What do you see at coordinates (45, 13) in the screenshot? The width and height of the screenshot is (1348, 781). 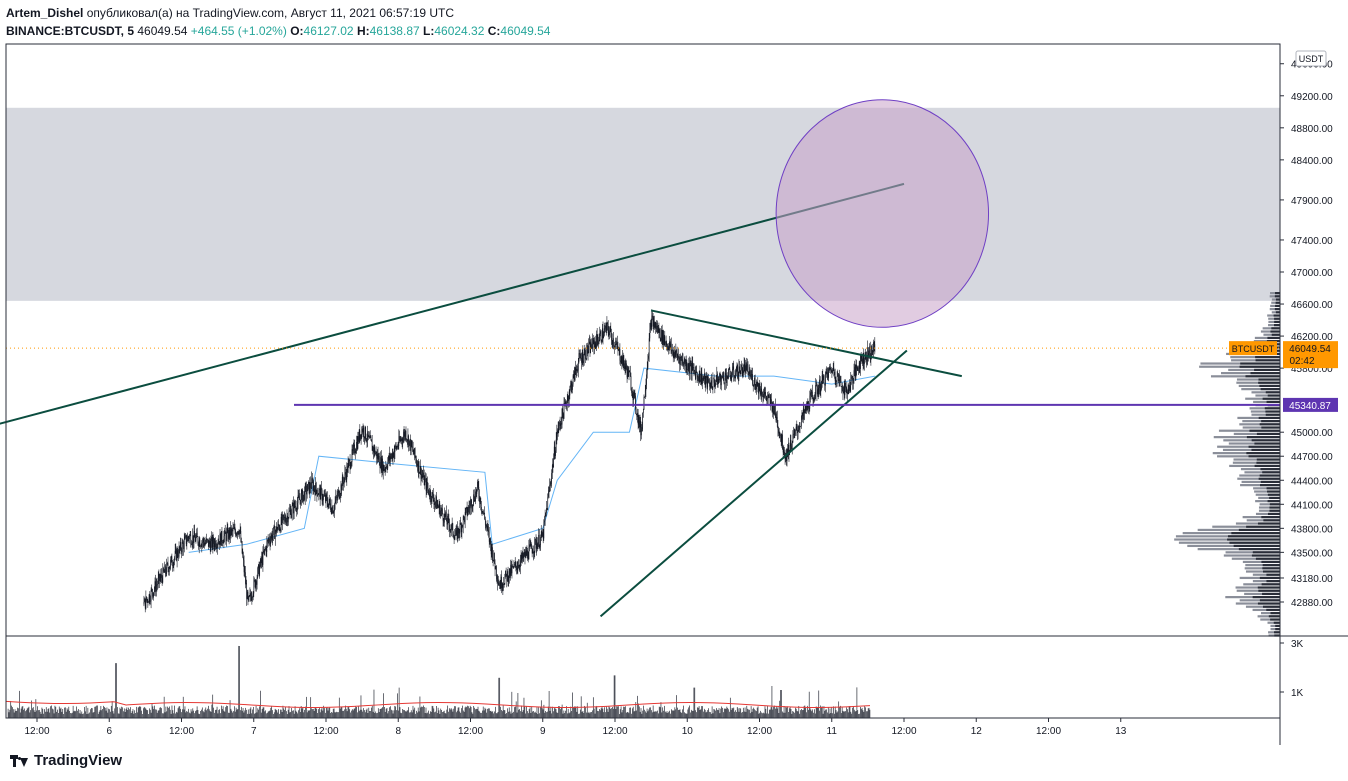 I see `author-name: Artem_Dishel` at bounding box center [45, 13].